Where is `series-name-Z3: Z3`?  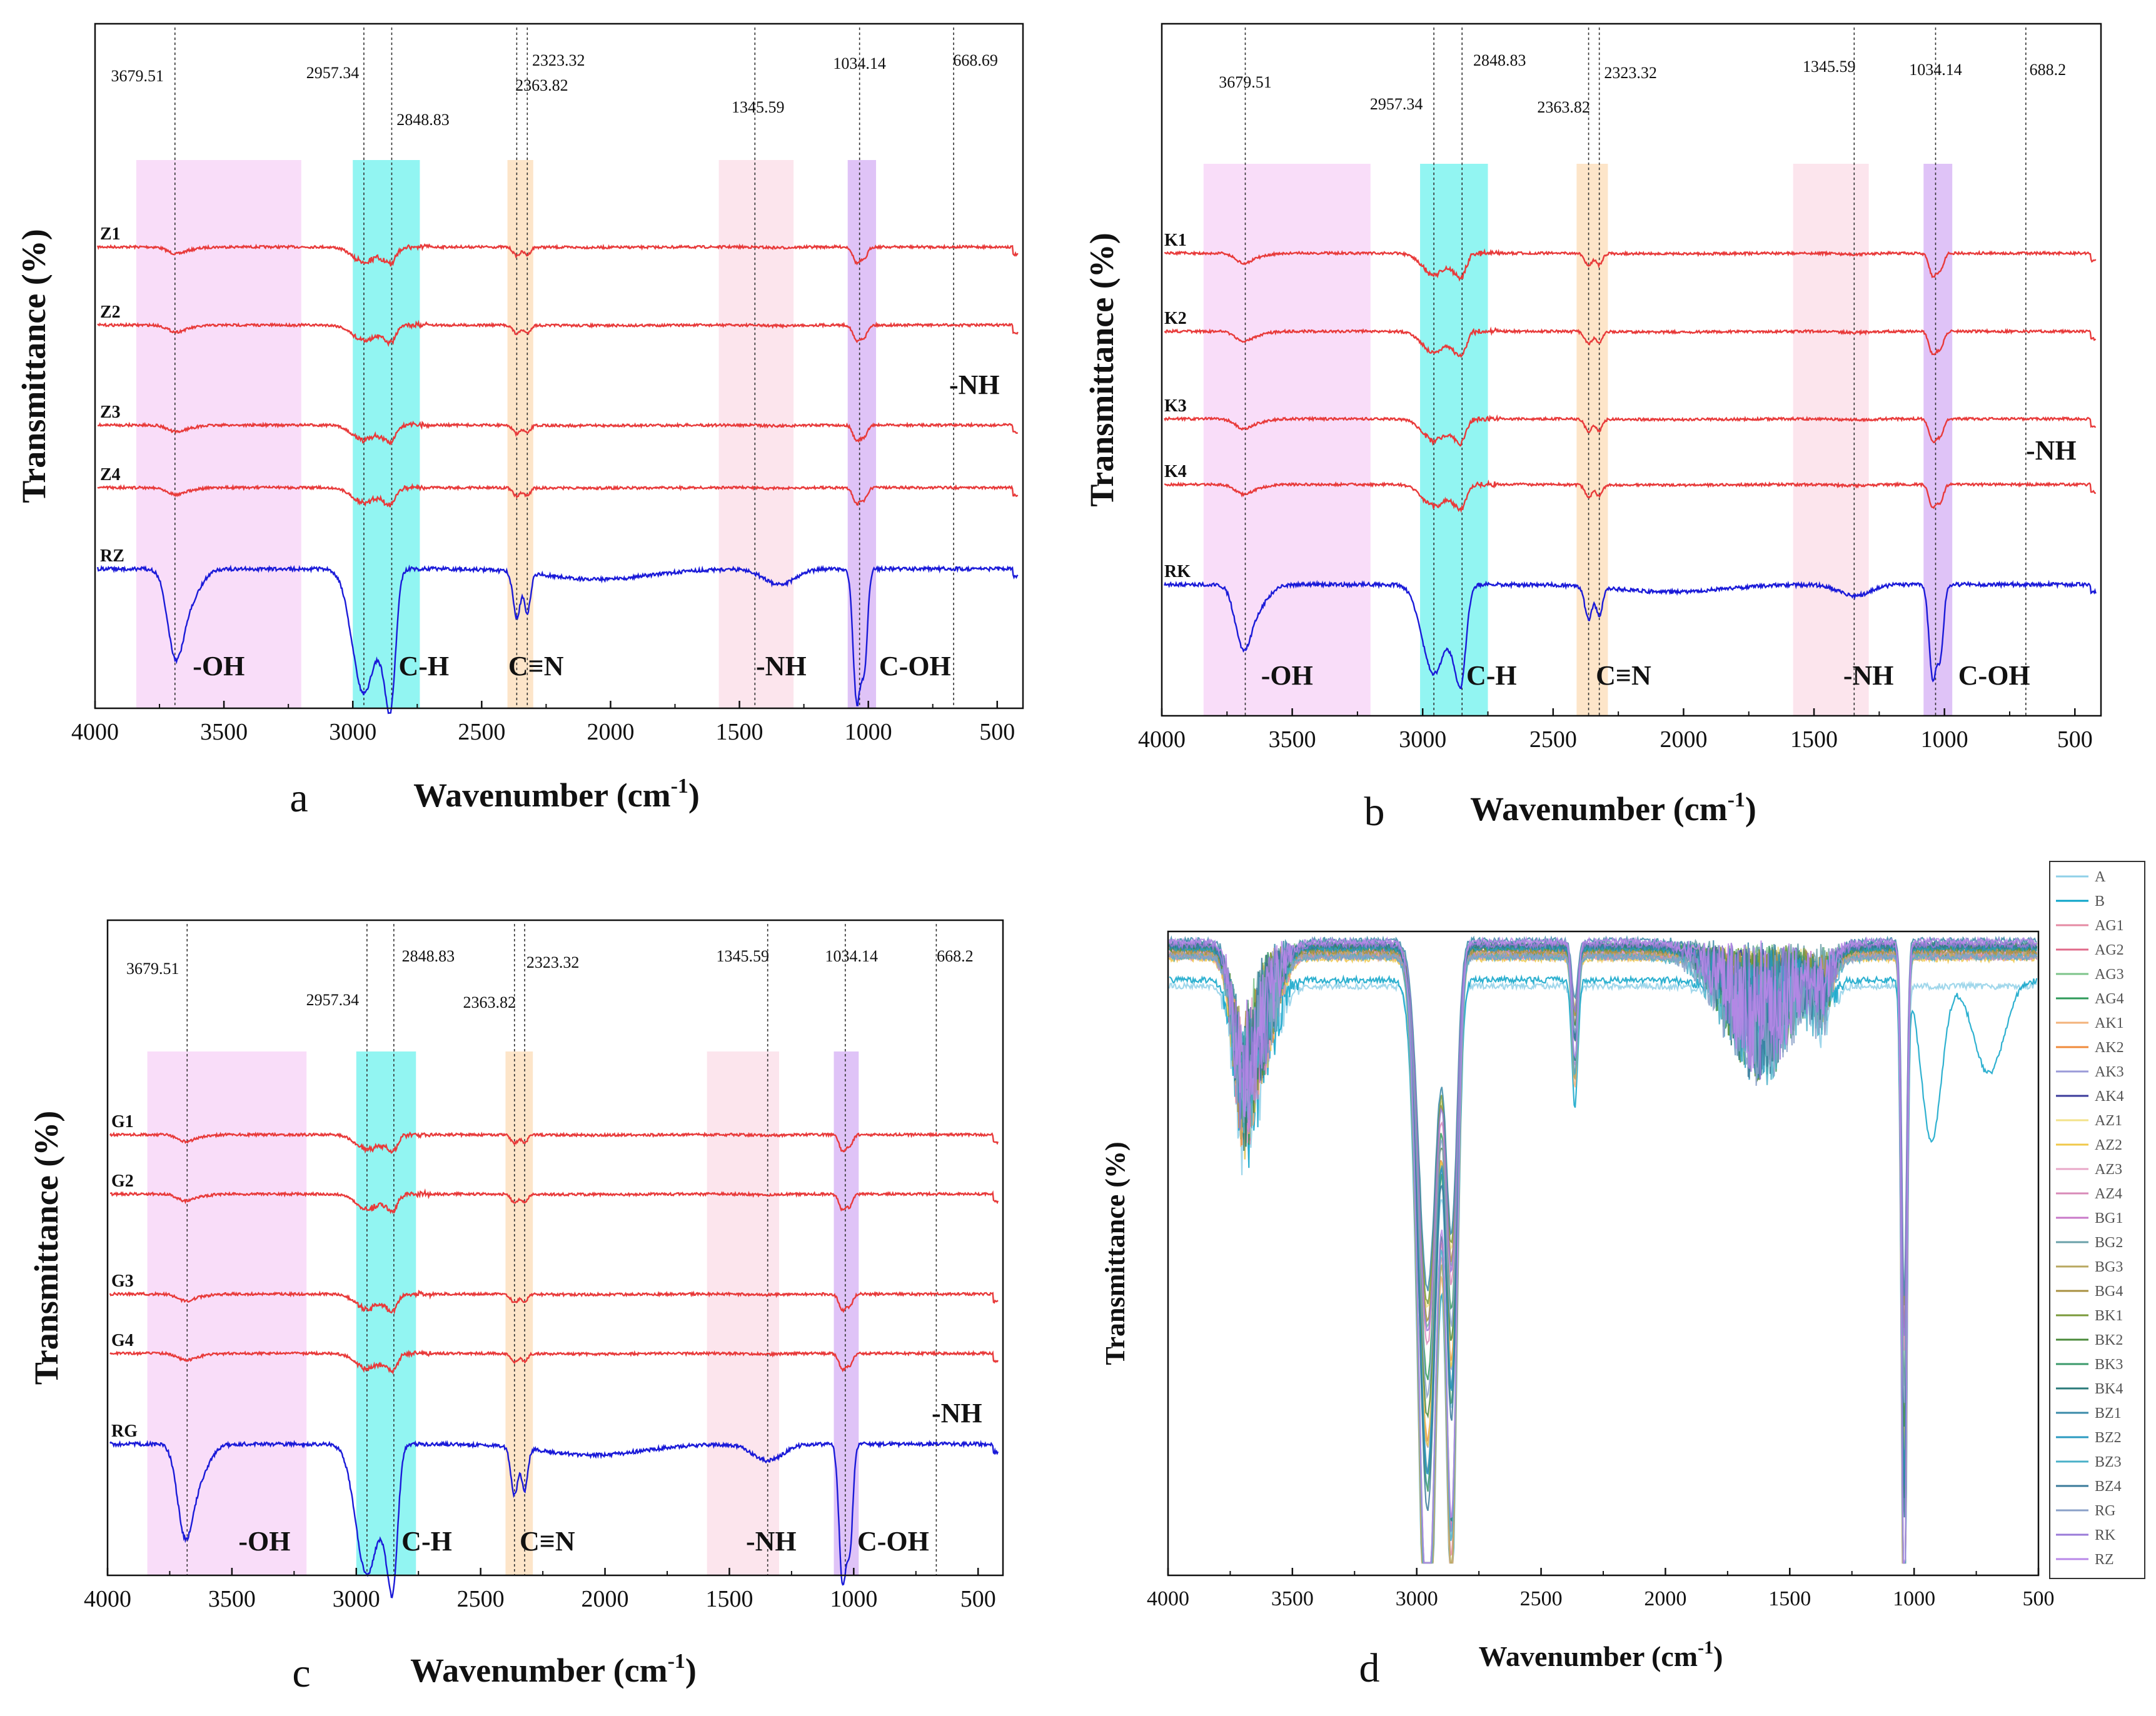 series-name-Z3: Z3 is located at coordinates (110, 412).